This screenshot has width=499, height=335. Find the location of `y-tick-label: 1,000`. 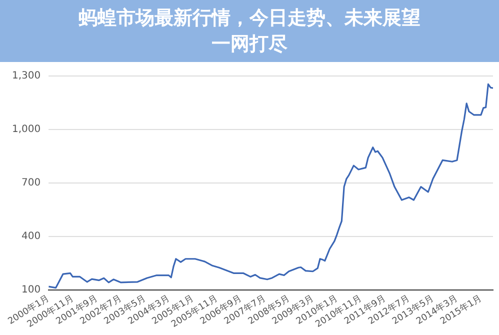

y-tick-label: 1,000 is located at coordinates (26, 130).